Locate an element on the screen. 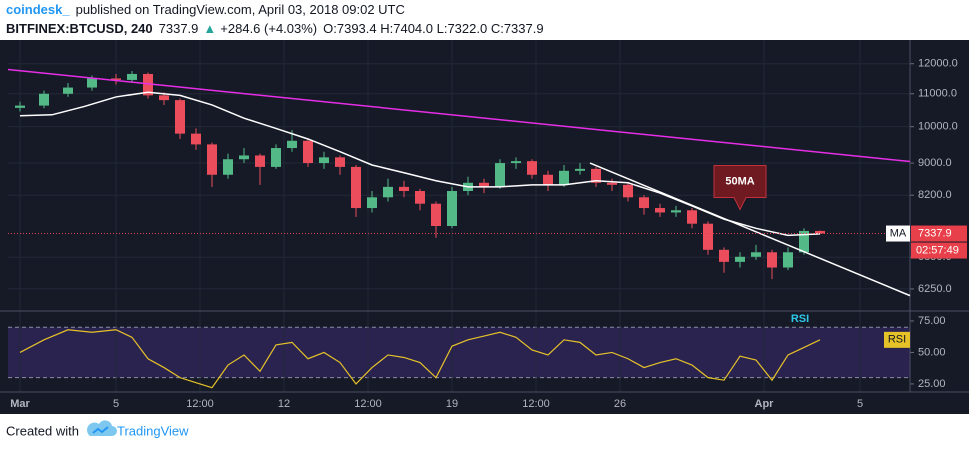 The width and height of the screenshot is (969, 449). x-tick-label: Mar is located at coordinates (20, 404).